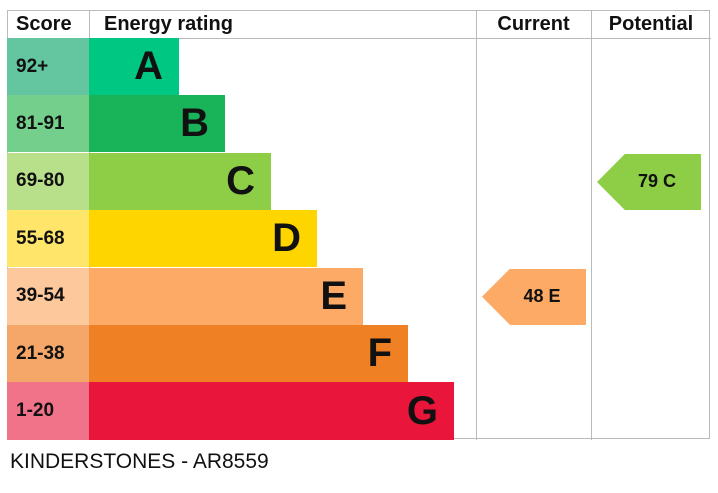 Image resolution: width=718 pixels, height=493 pixels. What do you see at coordinates (533, 24) in the screenshot?
I see `header-current: Current` at bounding box center [533, 24].